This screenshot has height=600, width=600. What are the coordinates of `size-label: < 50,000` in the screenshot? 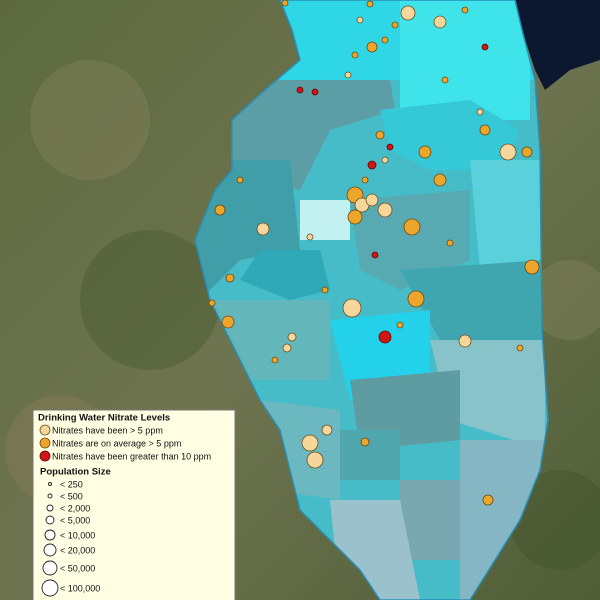 It's located at (77, 568).